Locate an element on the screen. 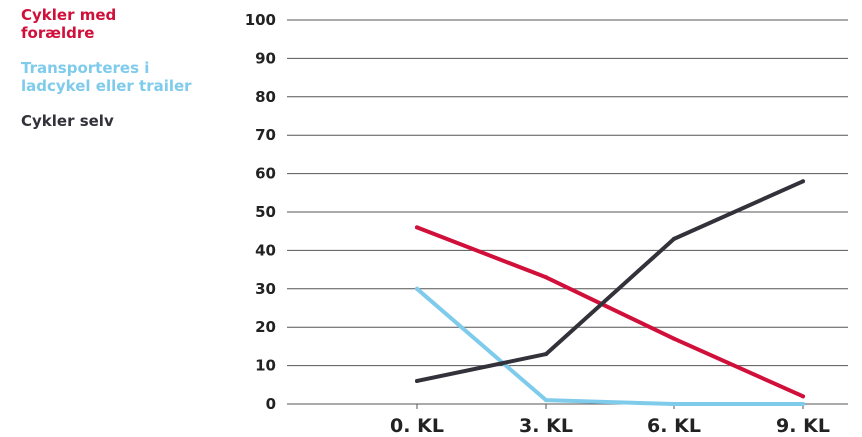 The height and width of the screenshot is (437, 862). y-tick-label-60: 60 is located at coordinates (265, 174).